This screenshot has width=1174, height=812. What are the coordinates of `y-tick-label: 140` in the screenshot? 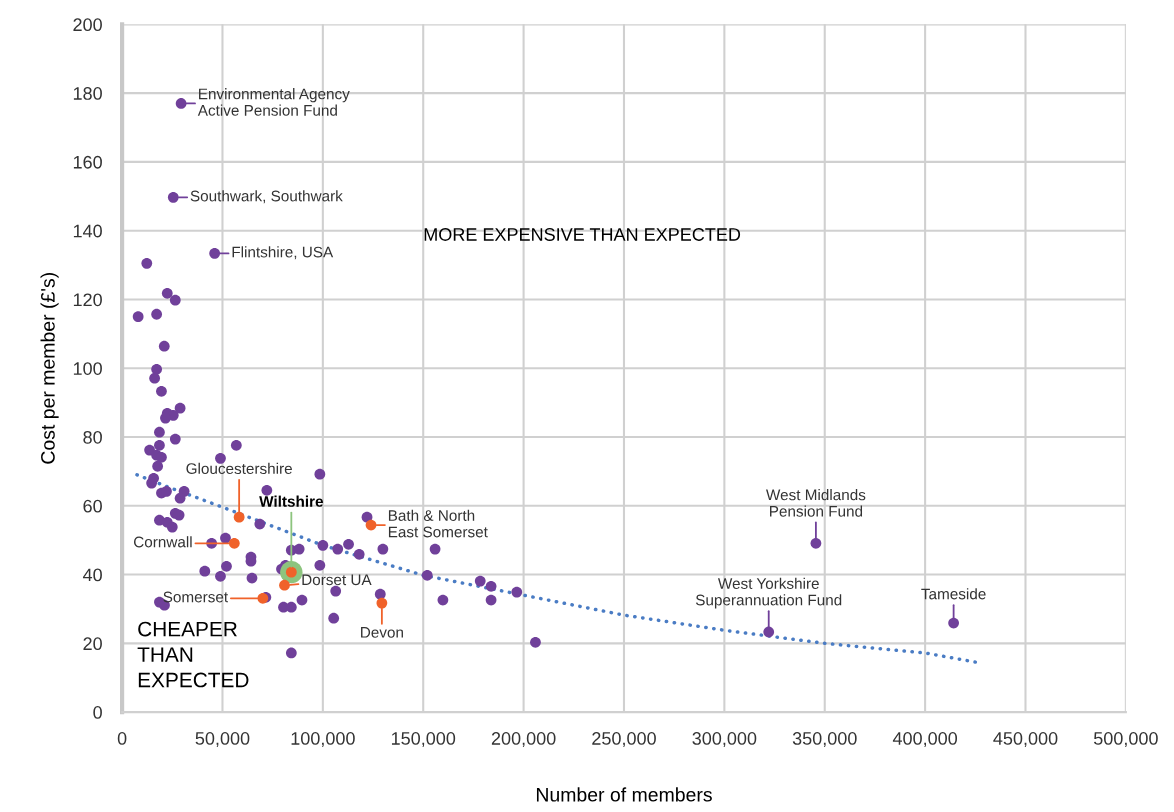 It's located at (87, 231).